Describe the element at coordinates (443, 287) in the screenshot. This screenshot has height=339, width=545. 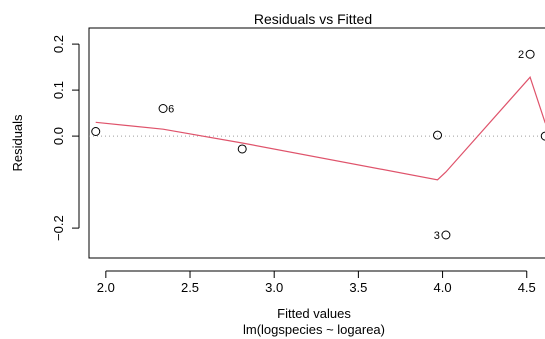
I see `x-tick-label: 4.0` at that location.